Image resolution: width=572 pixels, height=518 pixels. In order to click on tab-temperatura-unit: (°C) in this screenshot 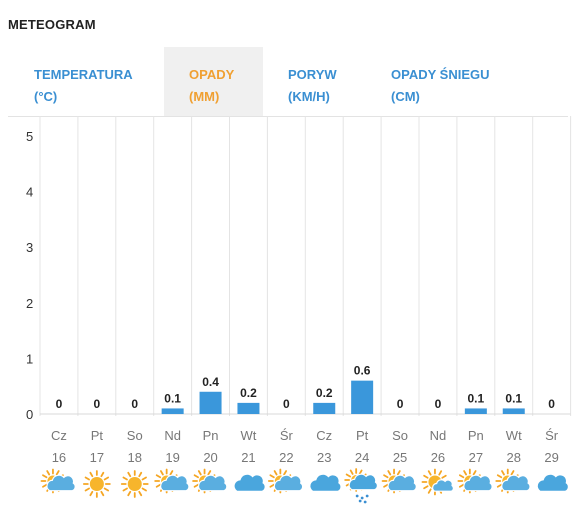, I will do `click(46, 96)`.